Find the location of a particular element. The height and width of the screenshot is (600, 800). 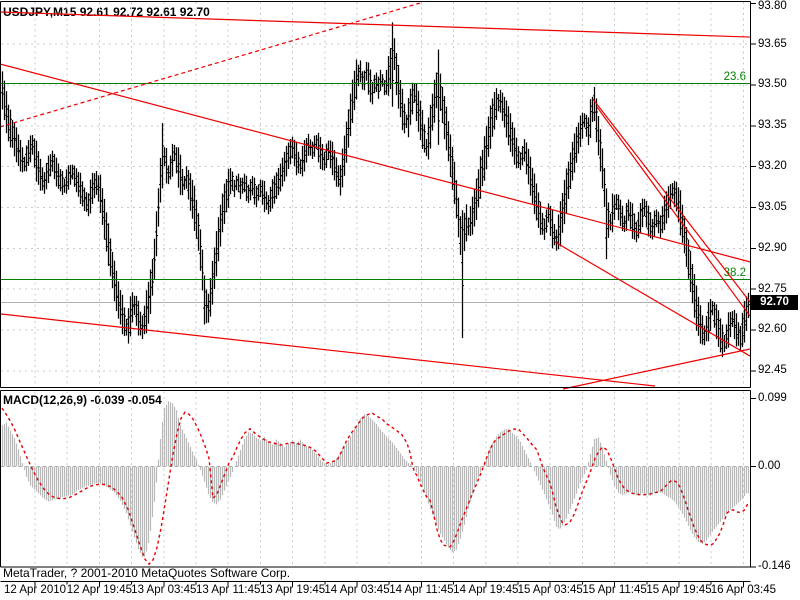

time-axis-label: 13 Apr 11:45 is located at coordinates (228, 590).